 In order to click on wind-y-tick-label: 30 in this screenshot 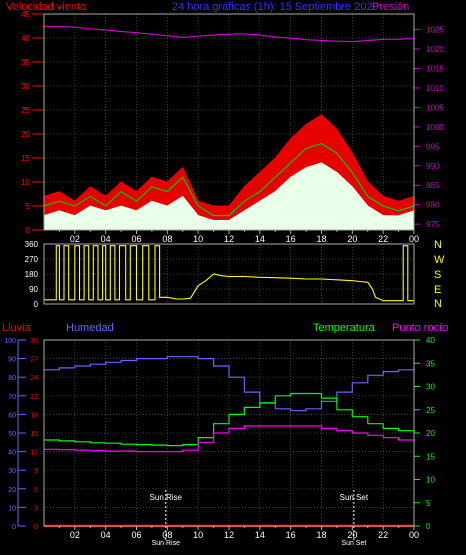, I will do `click(25, 86)`.